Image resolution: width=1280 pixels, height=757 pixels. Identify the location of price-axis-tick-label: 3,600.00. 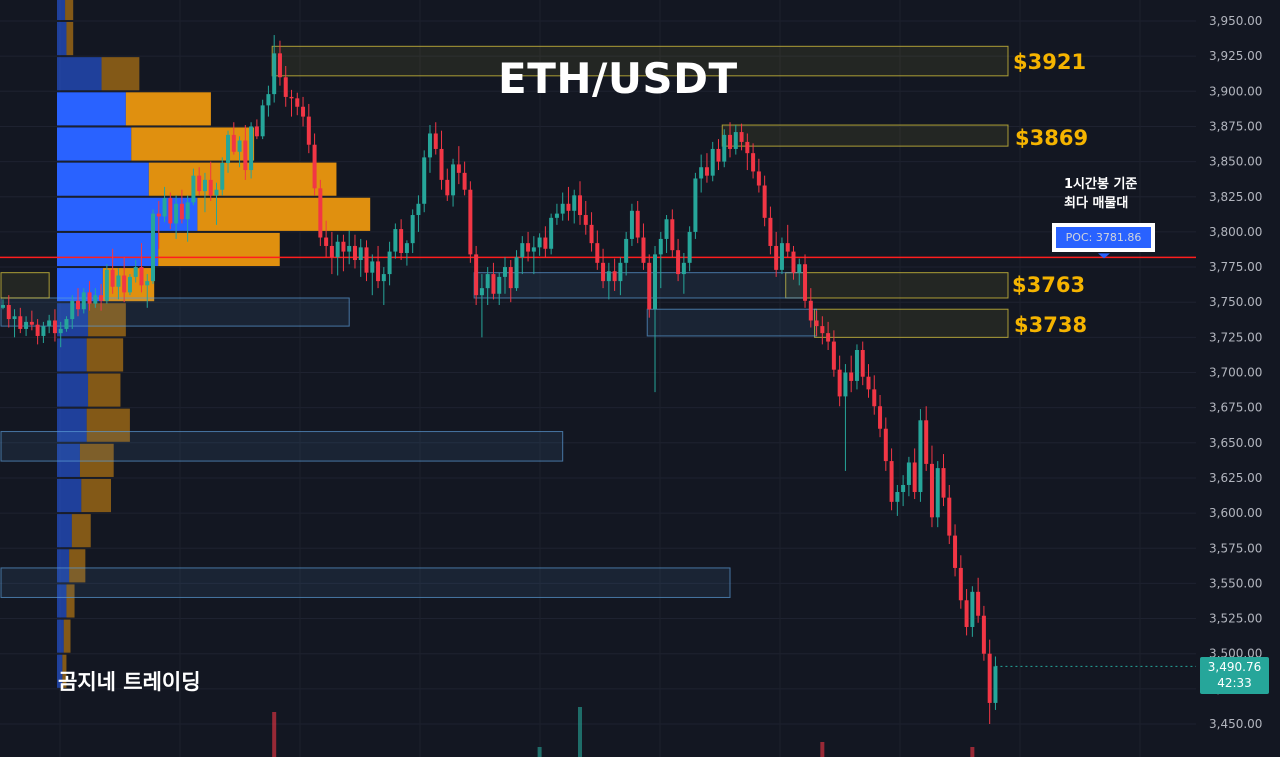
(1235, 513).